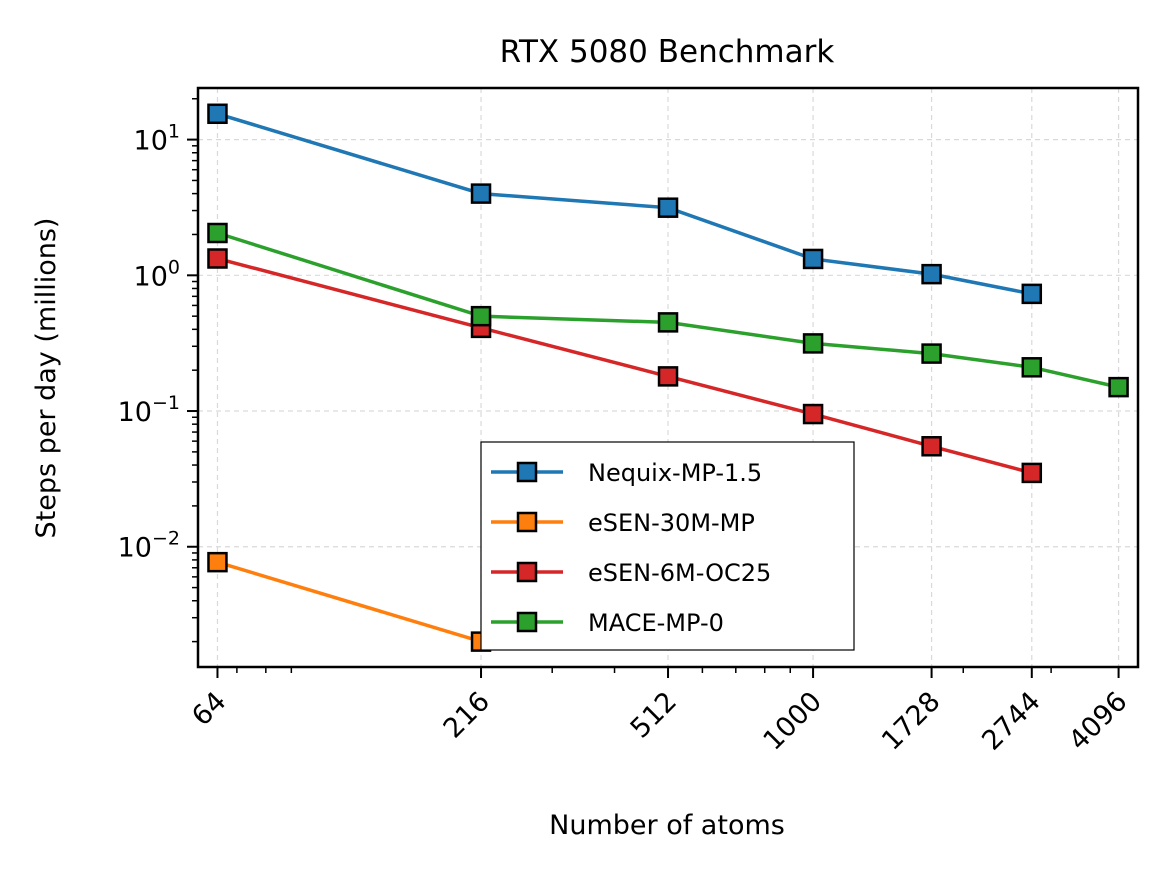  I want to click on x-tick-label: 512, so click(654, 715).